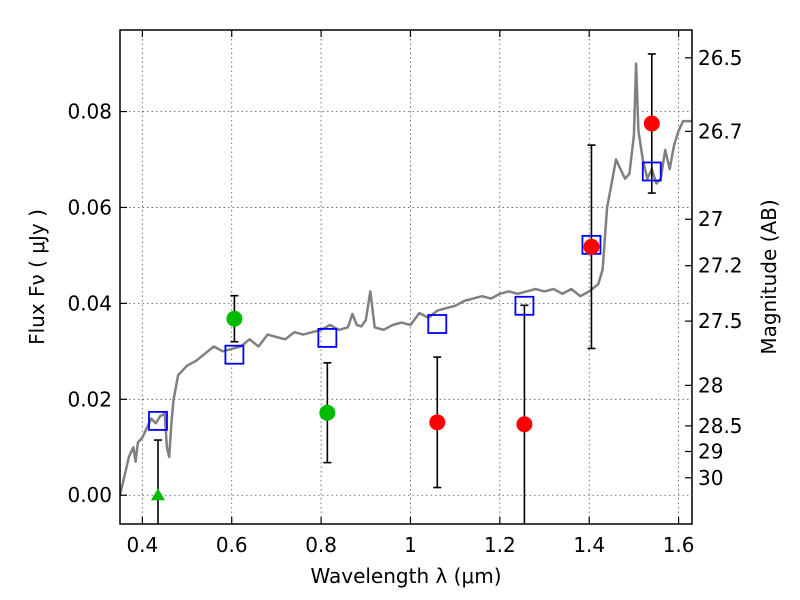 This screenshot has width=800, height=600. I want to click on right-tick-label: 27, so click(710, 219).